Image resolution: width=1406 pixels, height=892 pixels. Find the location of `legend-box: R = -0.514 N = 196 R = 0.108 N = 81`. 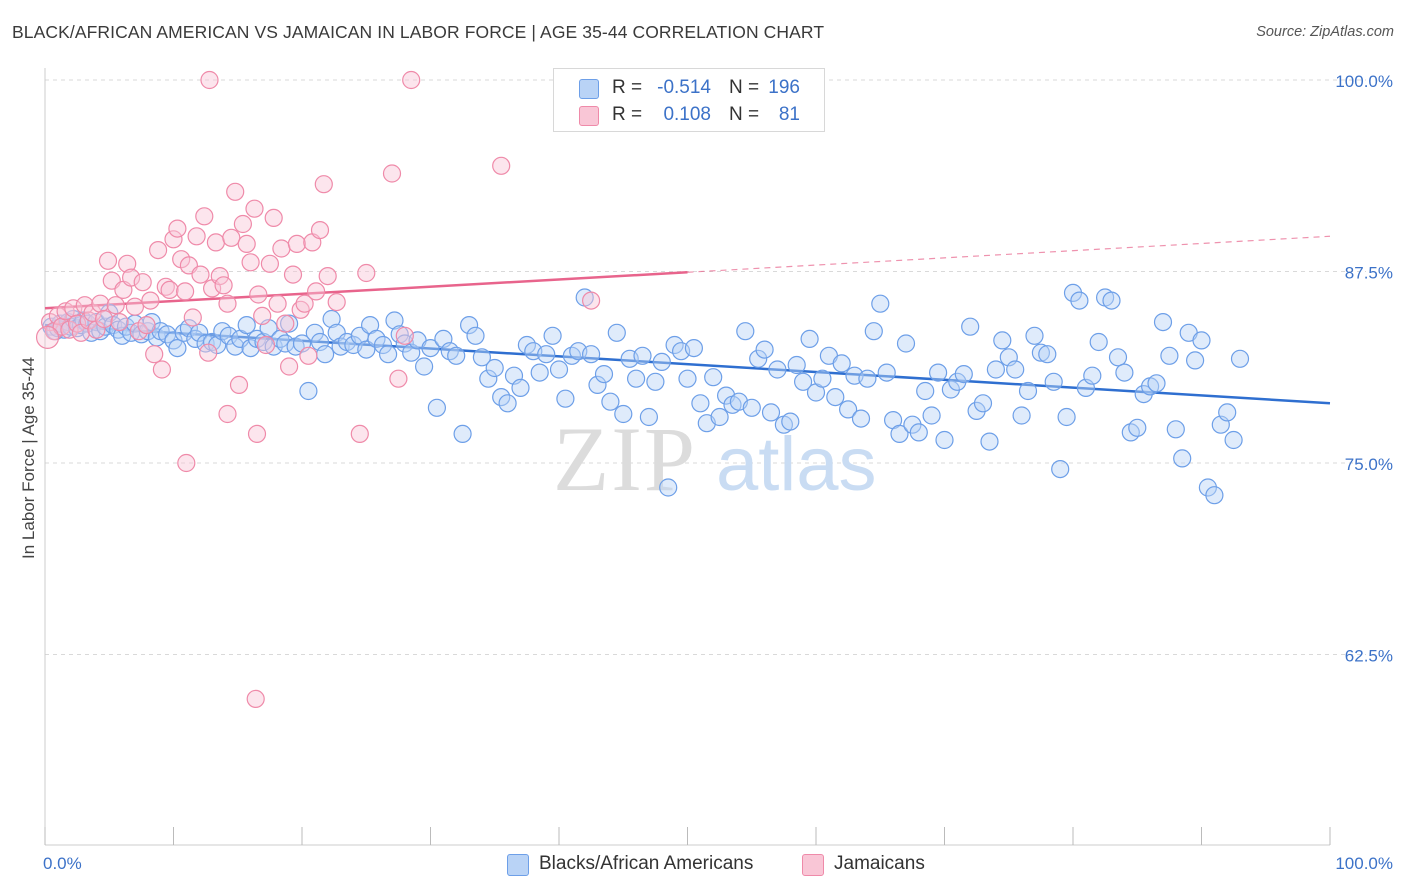

legend-box: R = -0.514 N = 196 R = 0.108 N = 81 is located at coordinates (689, 100).